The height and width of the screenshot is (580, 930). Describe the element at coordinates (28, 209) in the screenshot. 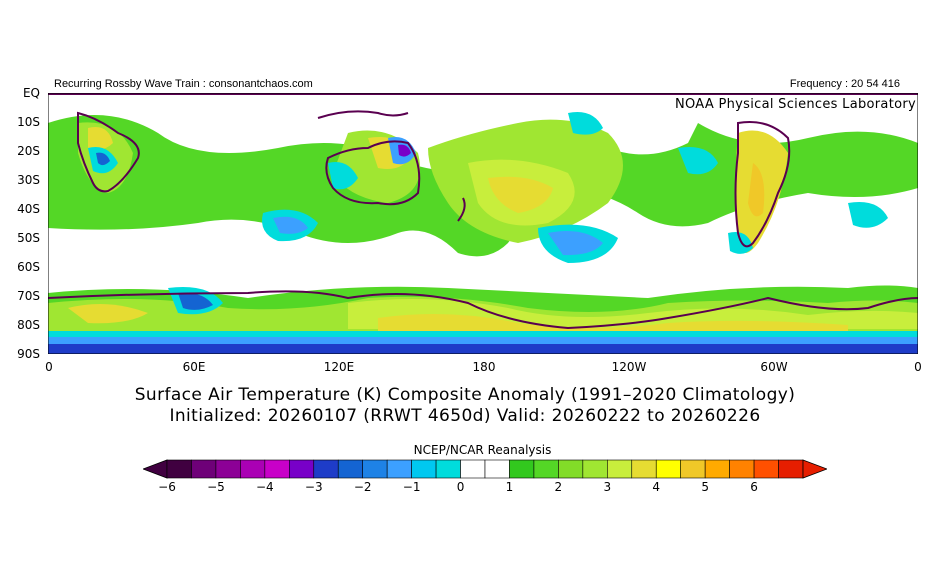

I see `lat-label: 40S` at that location.